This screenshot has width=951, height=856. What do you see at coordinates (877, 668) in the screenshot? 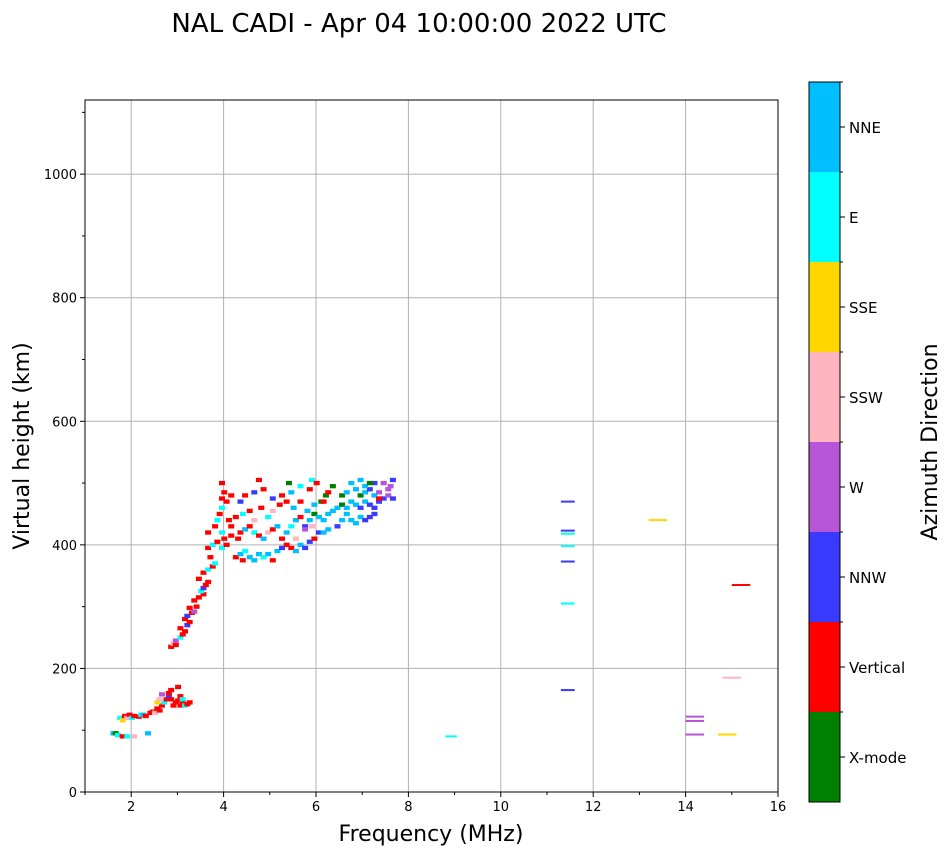
I see `colorbar-label-vertical: Vertical` at bounding box center [877, 668].